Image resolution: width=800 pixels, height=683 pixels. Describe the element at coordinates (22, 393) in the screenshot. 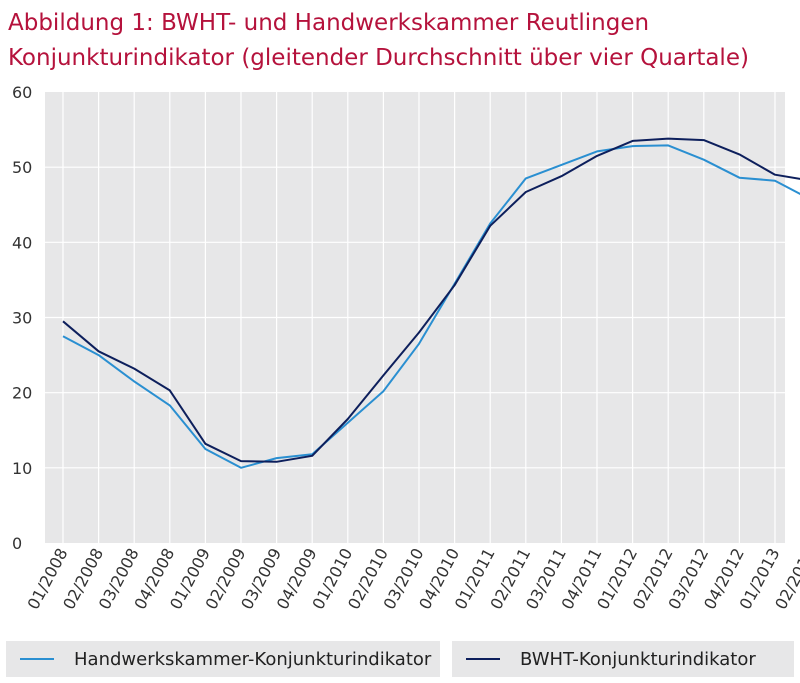

I see `y-tick-label: 20` at that location.